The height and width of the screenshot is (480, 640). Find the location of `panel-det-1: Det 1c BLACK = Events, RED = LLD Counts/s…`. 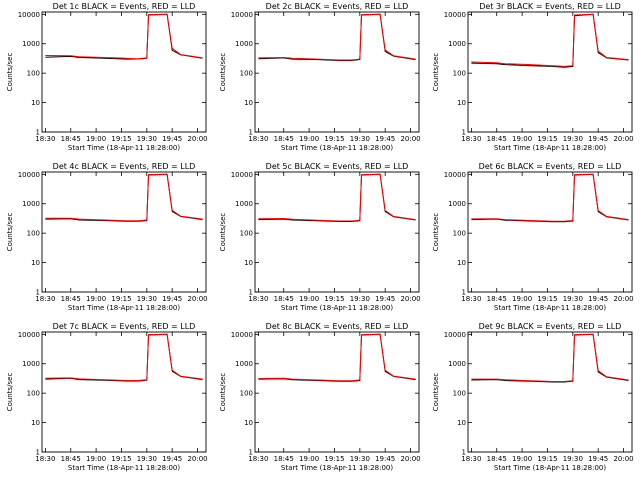

panel-det-1: Det 1c BLACK = Events, RED = LLD Counts/s… is located at coordinates (107, 77).